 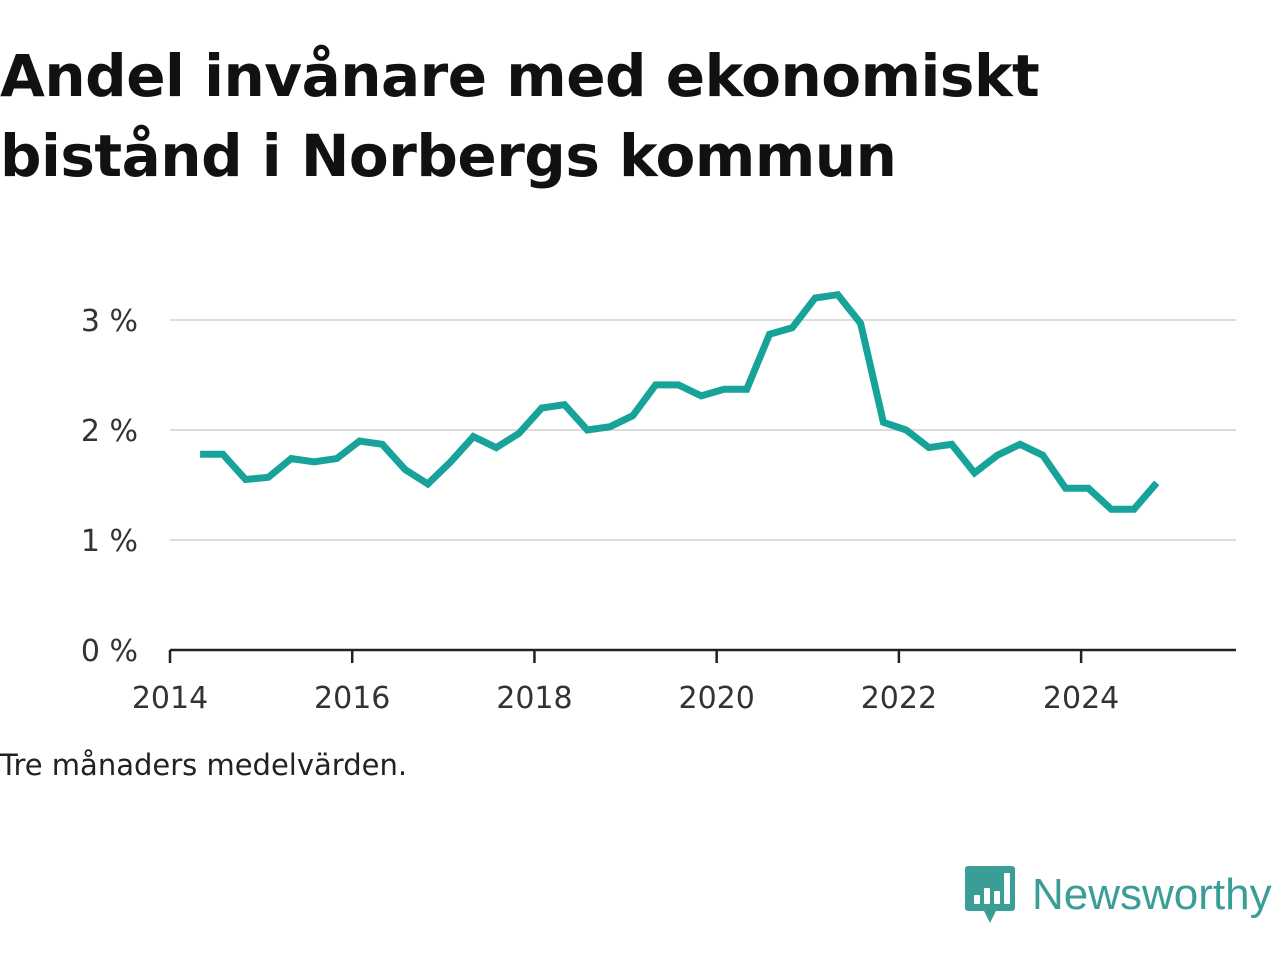 I want to click on bar-chart-speech-bubble-icon, so click(x=990, y=894).